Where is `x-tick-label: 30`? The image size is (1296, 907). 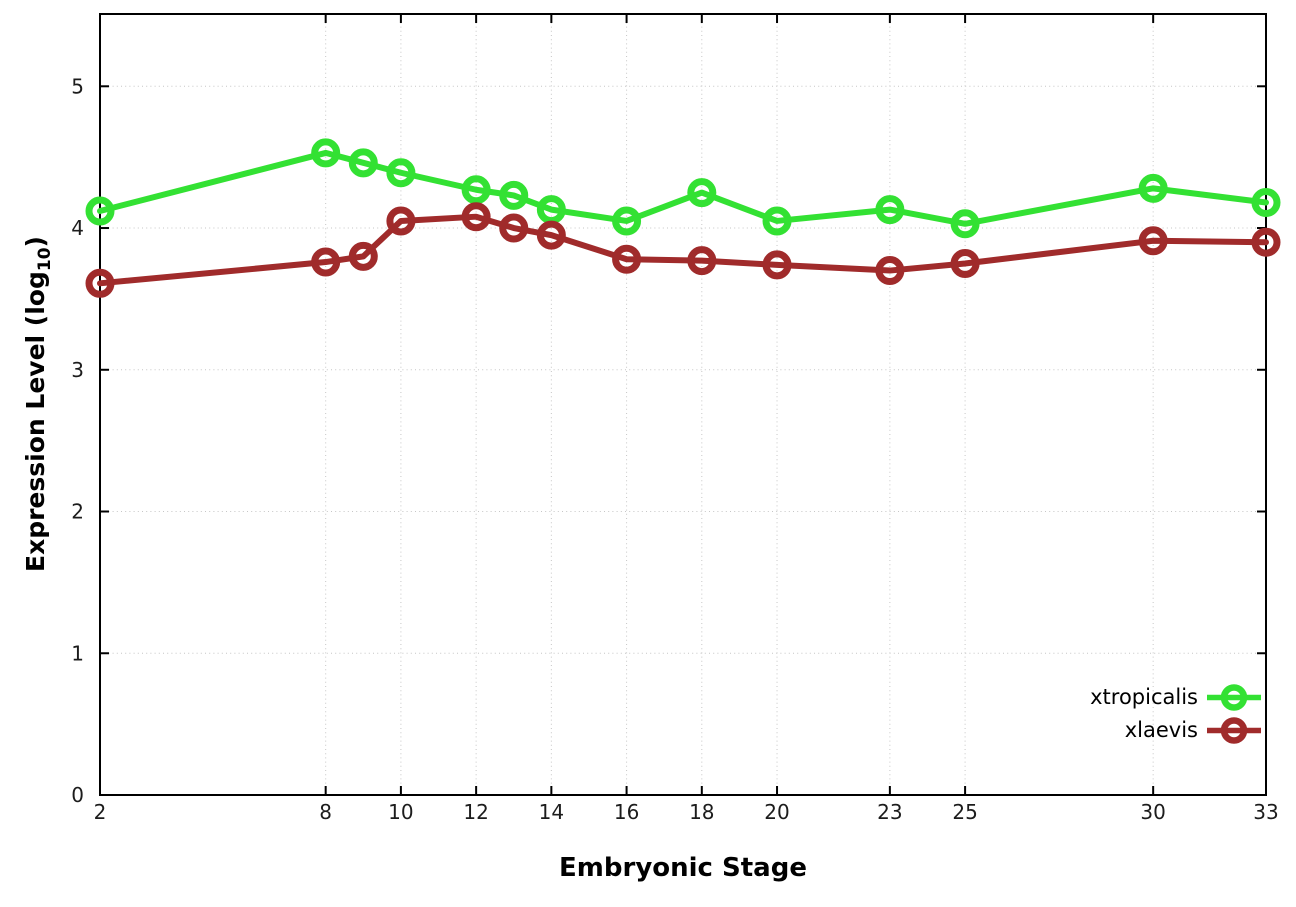
x-tick-label: 30 is located at coordinates (1152, 812).